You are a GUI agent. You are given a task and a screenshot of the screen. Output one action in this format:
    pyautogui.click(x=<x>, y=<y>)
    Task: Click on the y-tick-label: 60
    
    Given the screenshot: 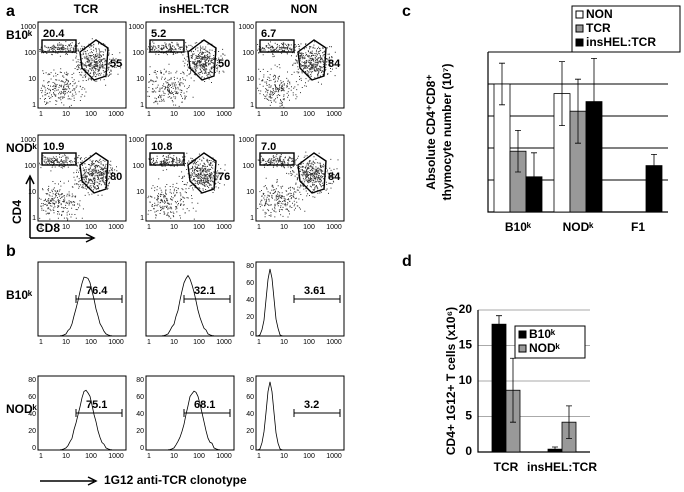 What is the action you would take?
    pyautogui.click(x=140, y=397)
    